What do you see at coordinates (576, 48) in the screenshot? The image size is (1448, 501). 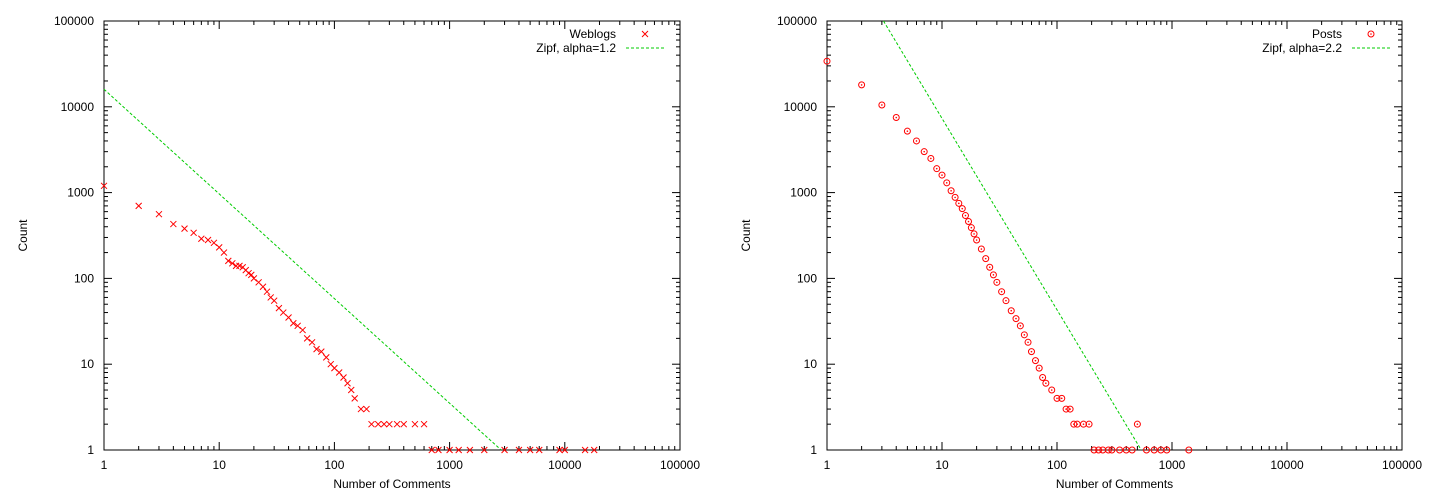 I see `legend-label: Zipf, alpha=1.2` at bounding box center [576, 48].